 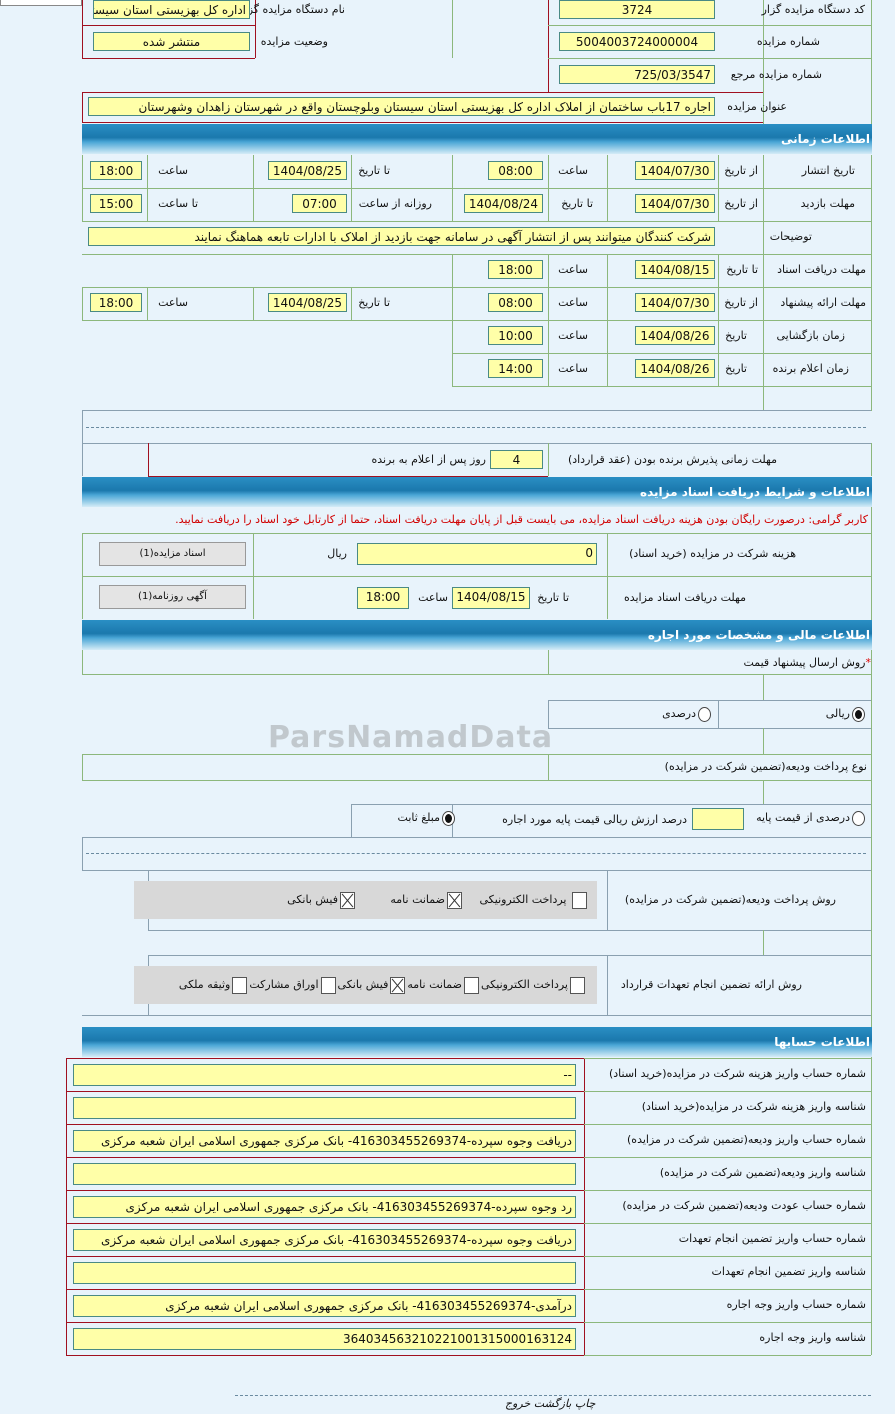 I want to click on top-left-box, so click(x=41, y=3).